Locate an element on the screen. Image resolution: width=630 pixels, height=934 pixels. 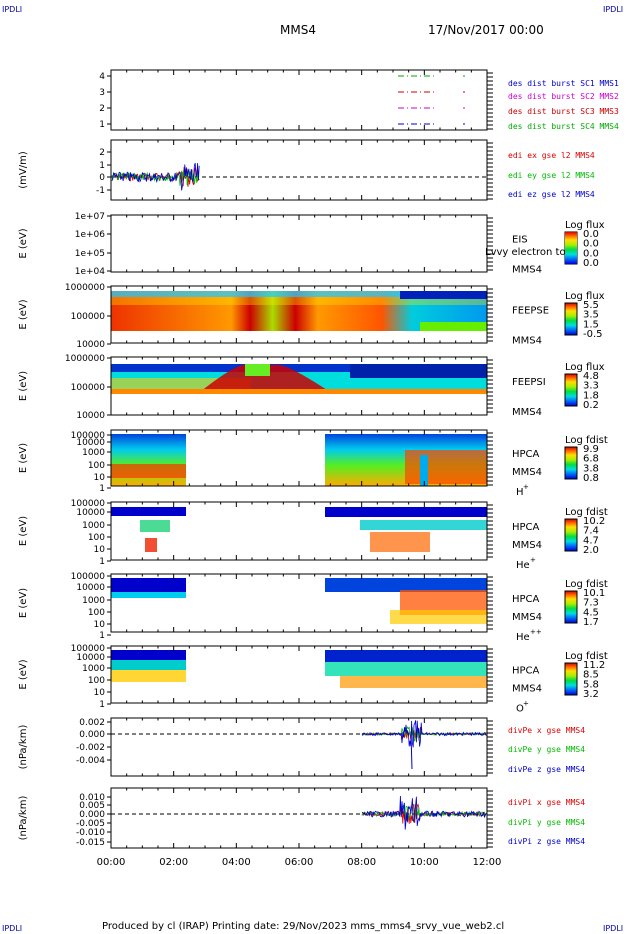
panel-7-ytick-label: 100000 is located at coordinates (88, 504).